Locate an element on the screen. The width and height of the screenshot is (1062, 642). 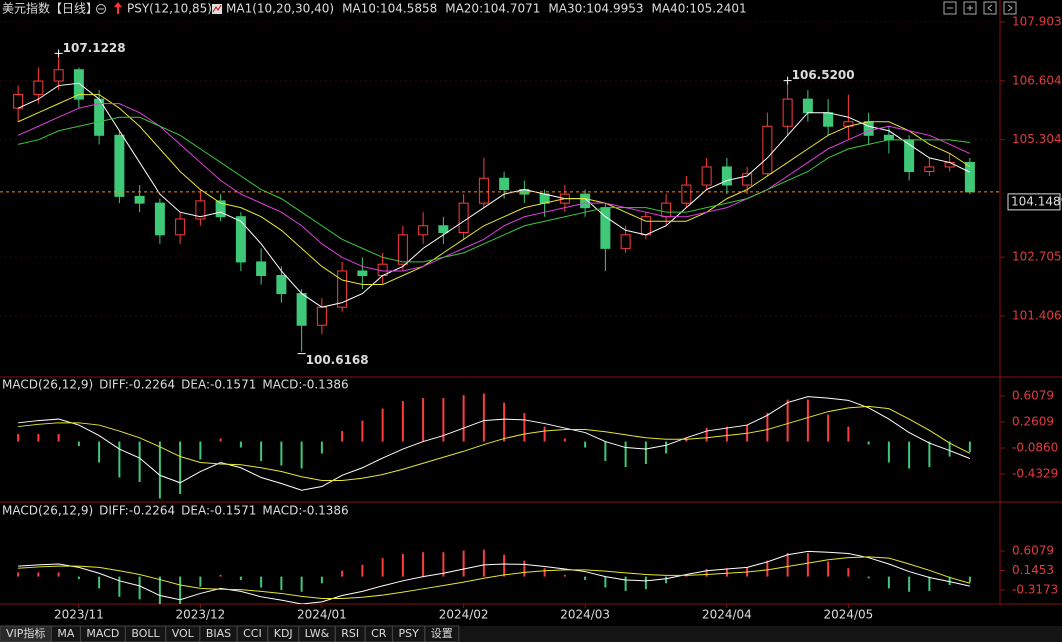
tab-label: KDJ is located at coordinates (283, 633).